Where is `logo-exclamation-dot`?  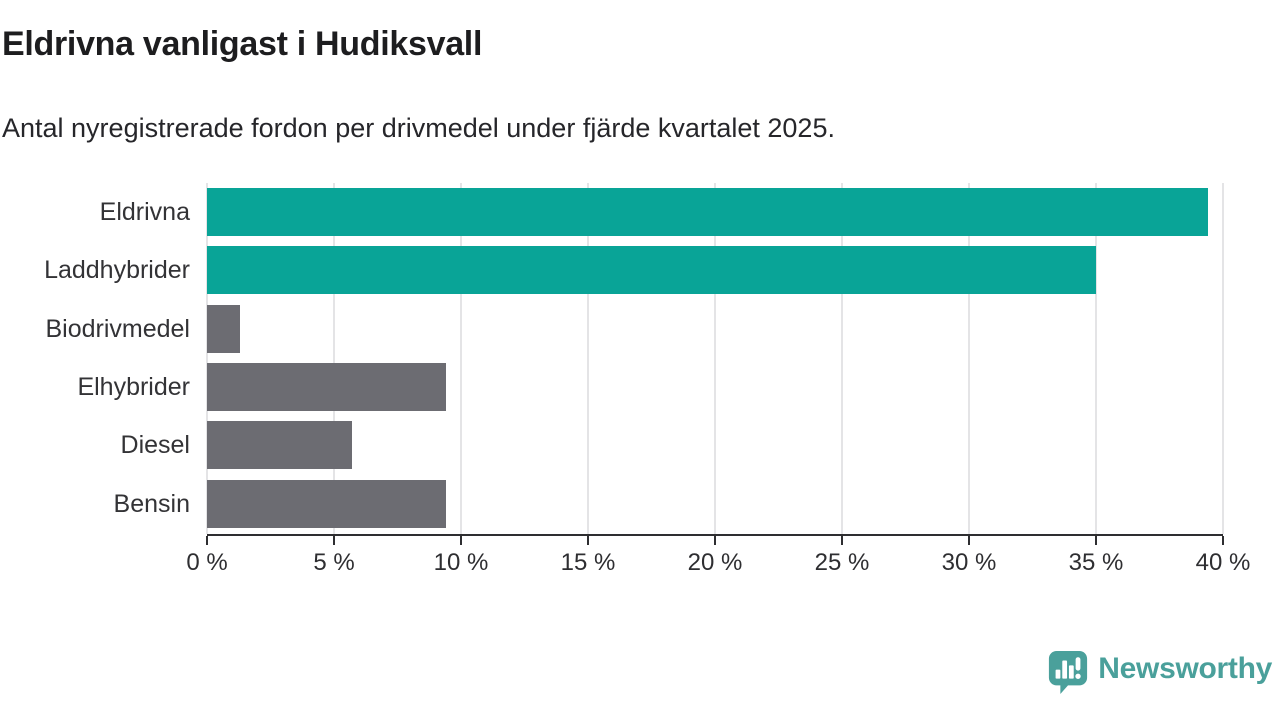
logo-exclamation-dot is located at coordinates (1078, 676).